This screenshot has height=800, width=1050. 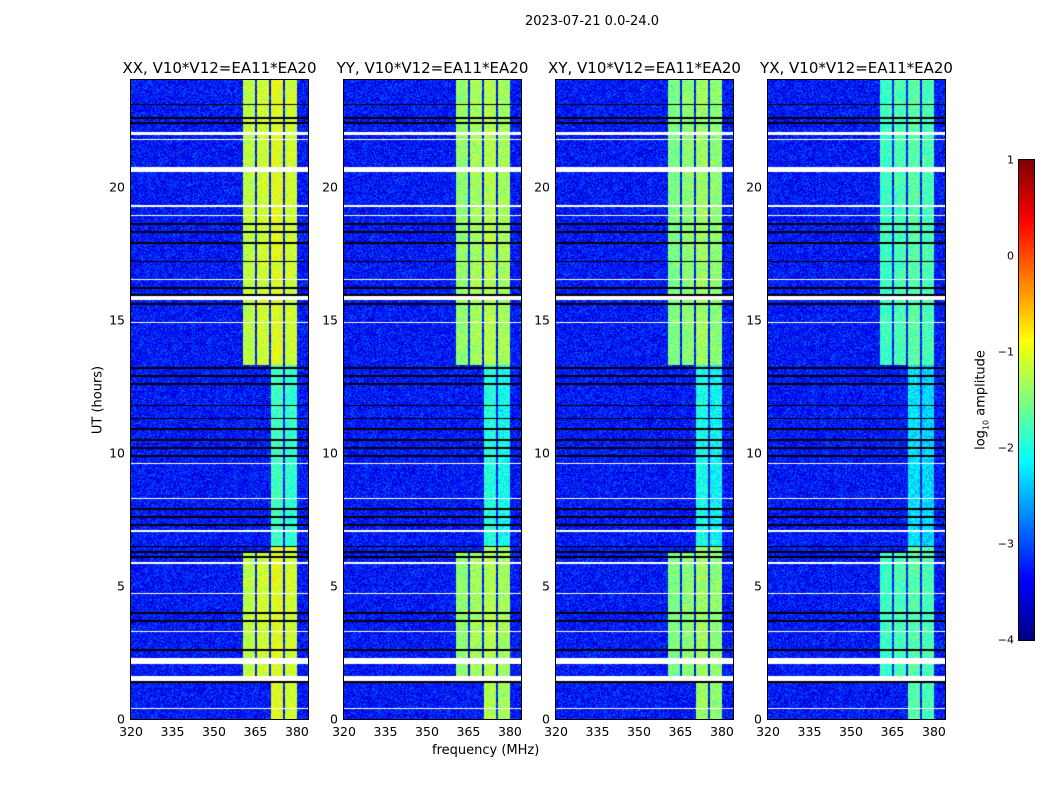 What do you see at coordinates (592, 21) in the screenshot?
I see `suptitle: 2023-07-21 0.0-24.0` at bounding box center [592, 21].